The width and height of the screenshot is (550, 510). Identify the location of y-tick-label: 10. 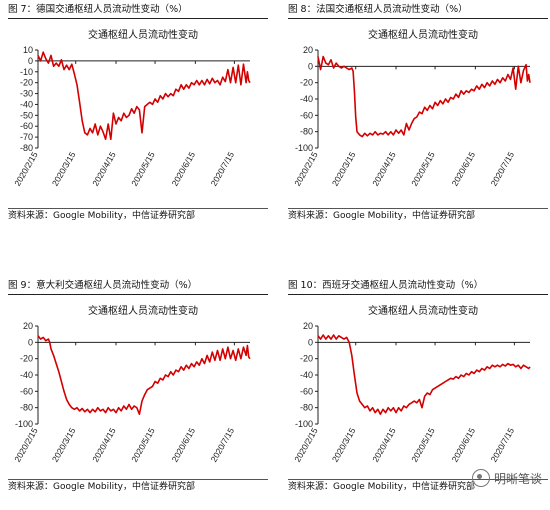
(28, 50).